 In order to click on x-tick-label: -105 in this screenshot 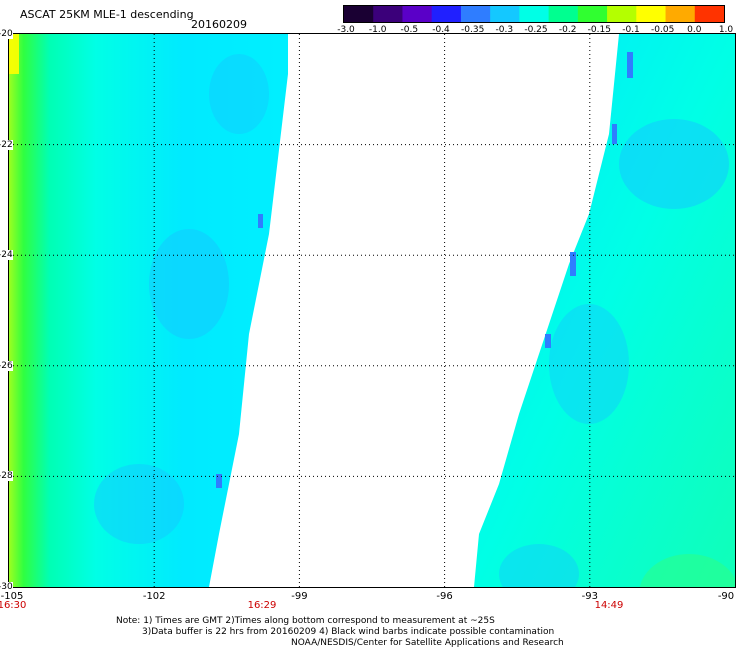, I will do `click(12, 596)`.